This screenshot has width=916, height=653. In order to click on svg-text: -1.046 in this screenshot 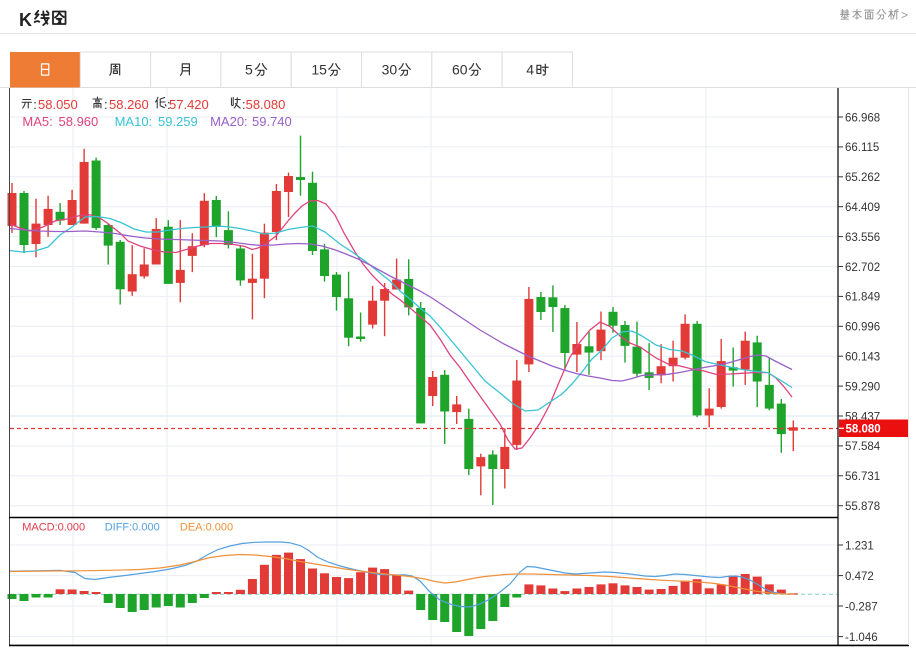, I will do `click(861, 638)`.